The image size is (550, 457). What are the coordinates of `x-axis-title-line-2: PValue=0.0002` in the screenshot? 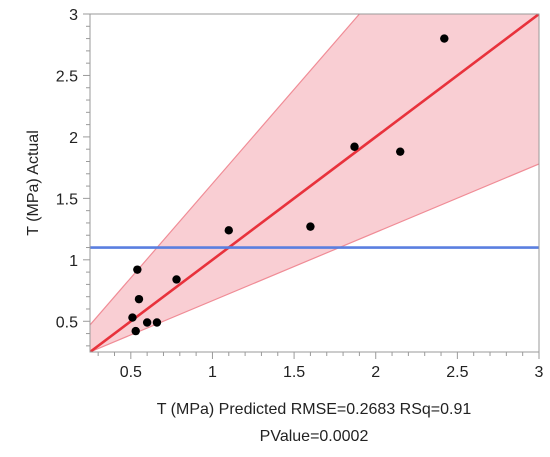 It's located at (314, 436).